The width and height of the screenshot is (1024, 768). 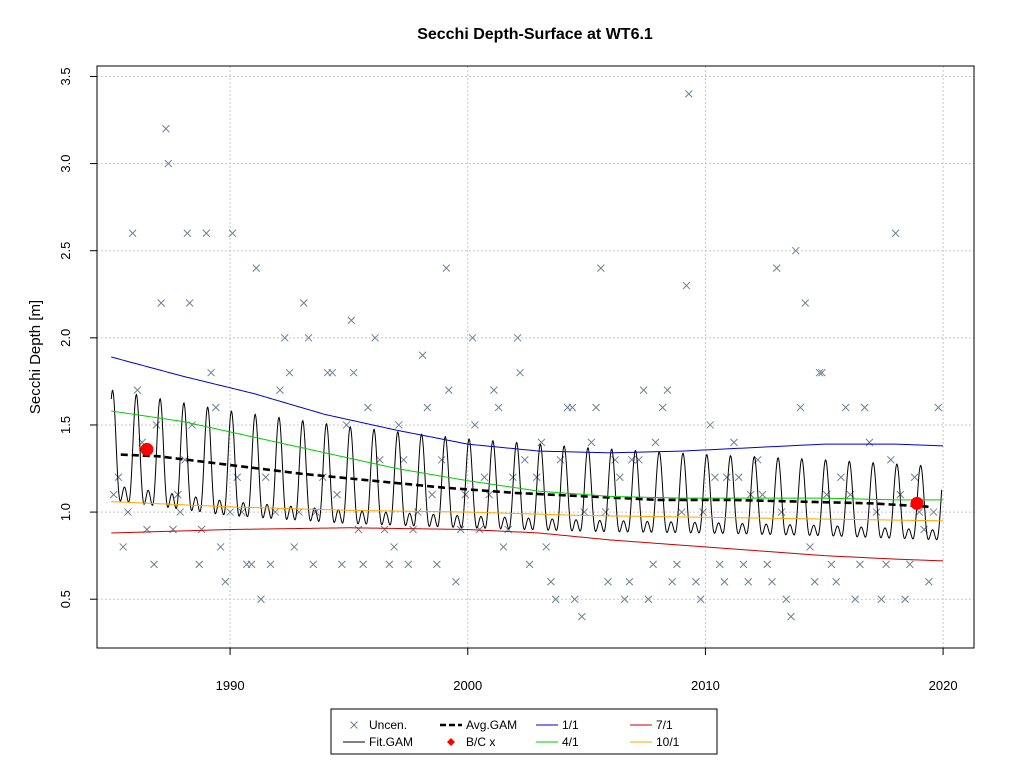 I want to click on legend: Uncen. Fit.GAM Avg.GAM B/C x 1/1 4/1 7/1 10/1, so click(x=524, y=731).